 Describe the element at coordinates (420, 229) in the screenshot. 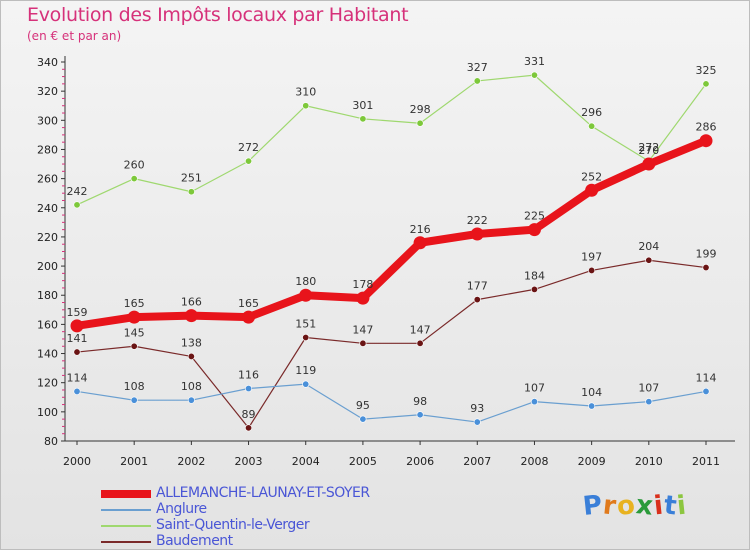

I see `data-label: 216` at that location.